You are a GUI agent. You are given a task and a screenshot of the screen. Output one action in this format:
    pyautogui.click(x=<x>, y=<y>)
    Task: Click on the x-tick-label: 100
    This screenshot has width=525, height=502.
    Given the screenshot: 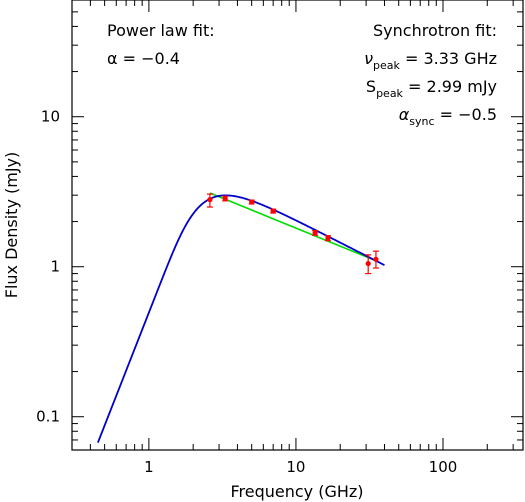 What is the action you would take?
    pyautogui.click(x=443, y=467)
    